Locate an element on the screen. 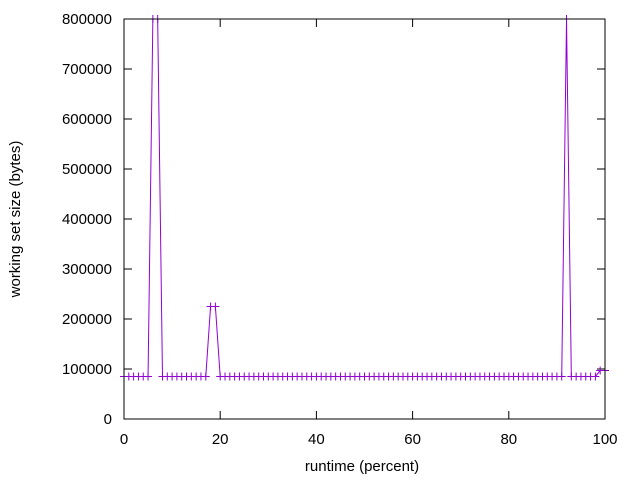 The width and height of the screenshot is (640, 480). x-tick-label: 80 is located at coordinates (508, 439).